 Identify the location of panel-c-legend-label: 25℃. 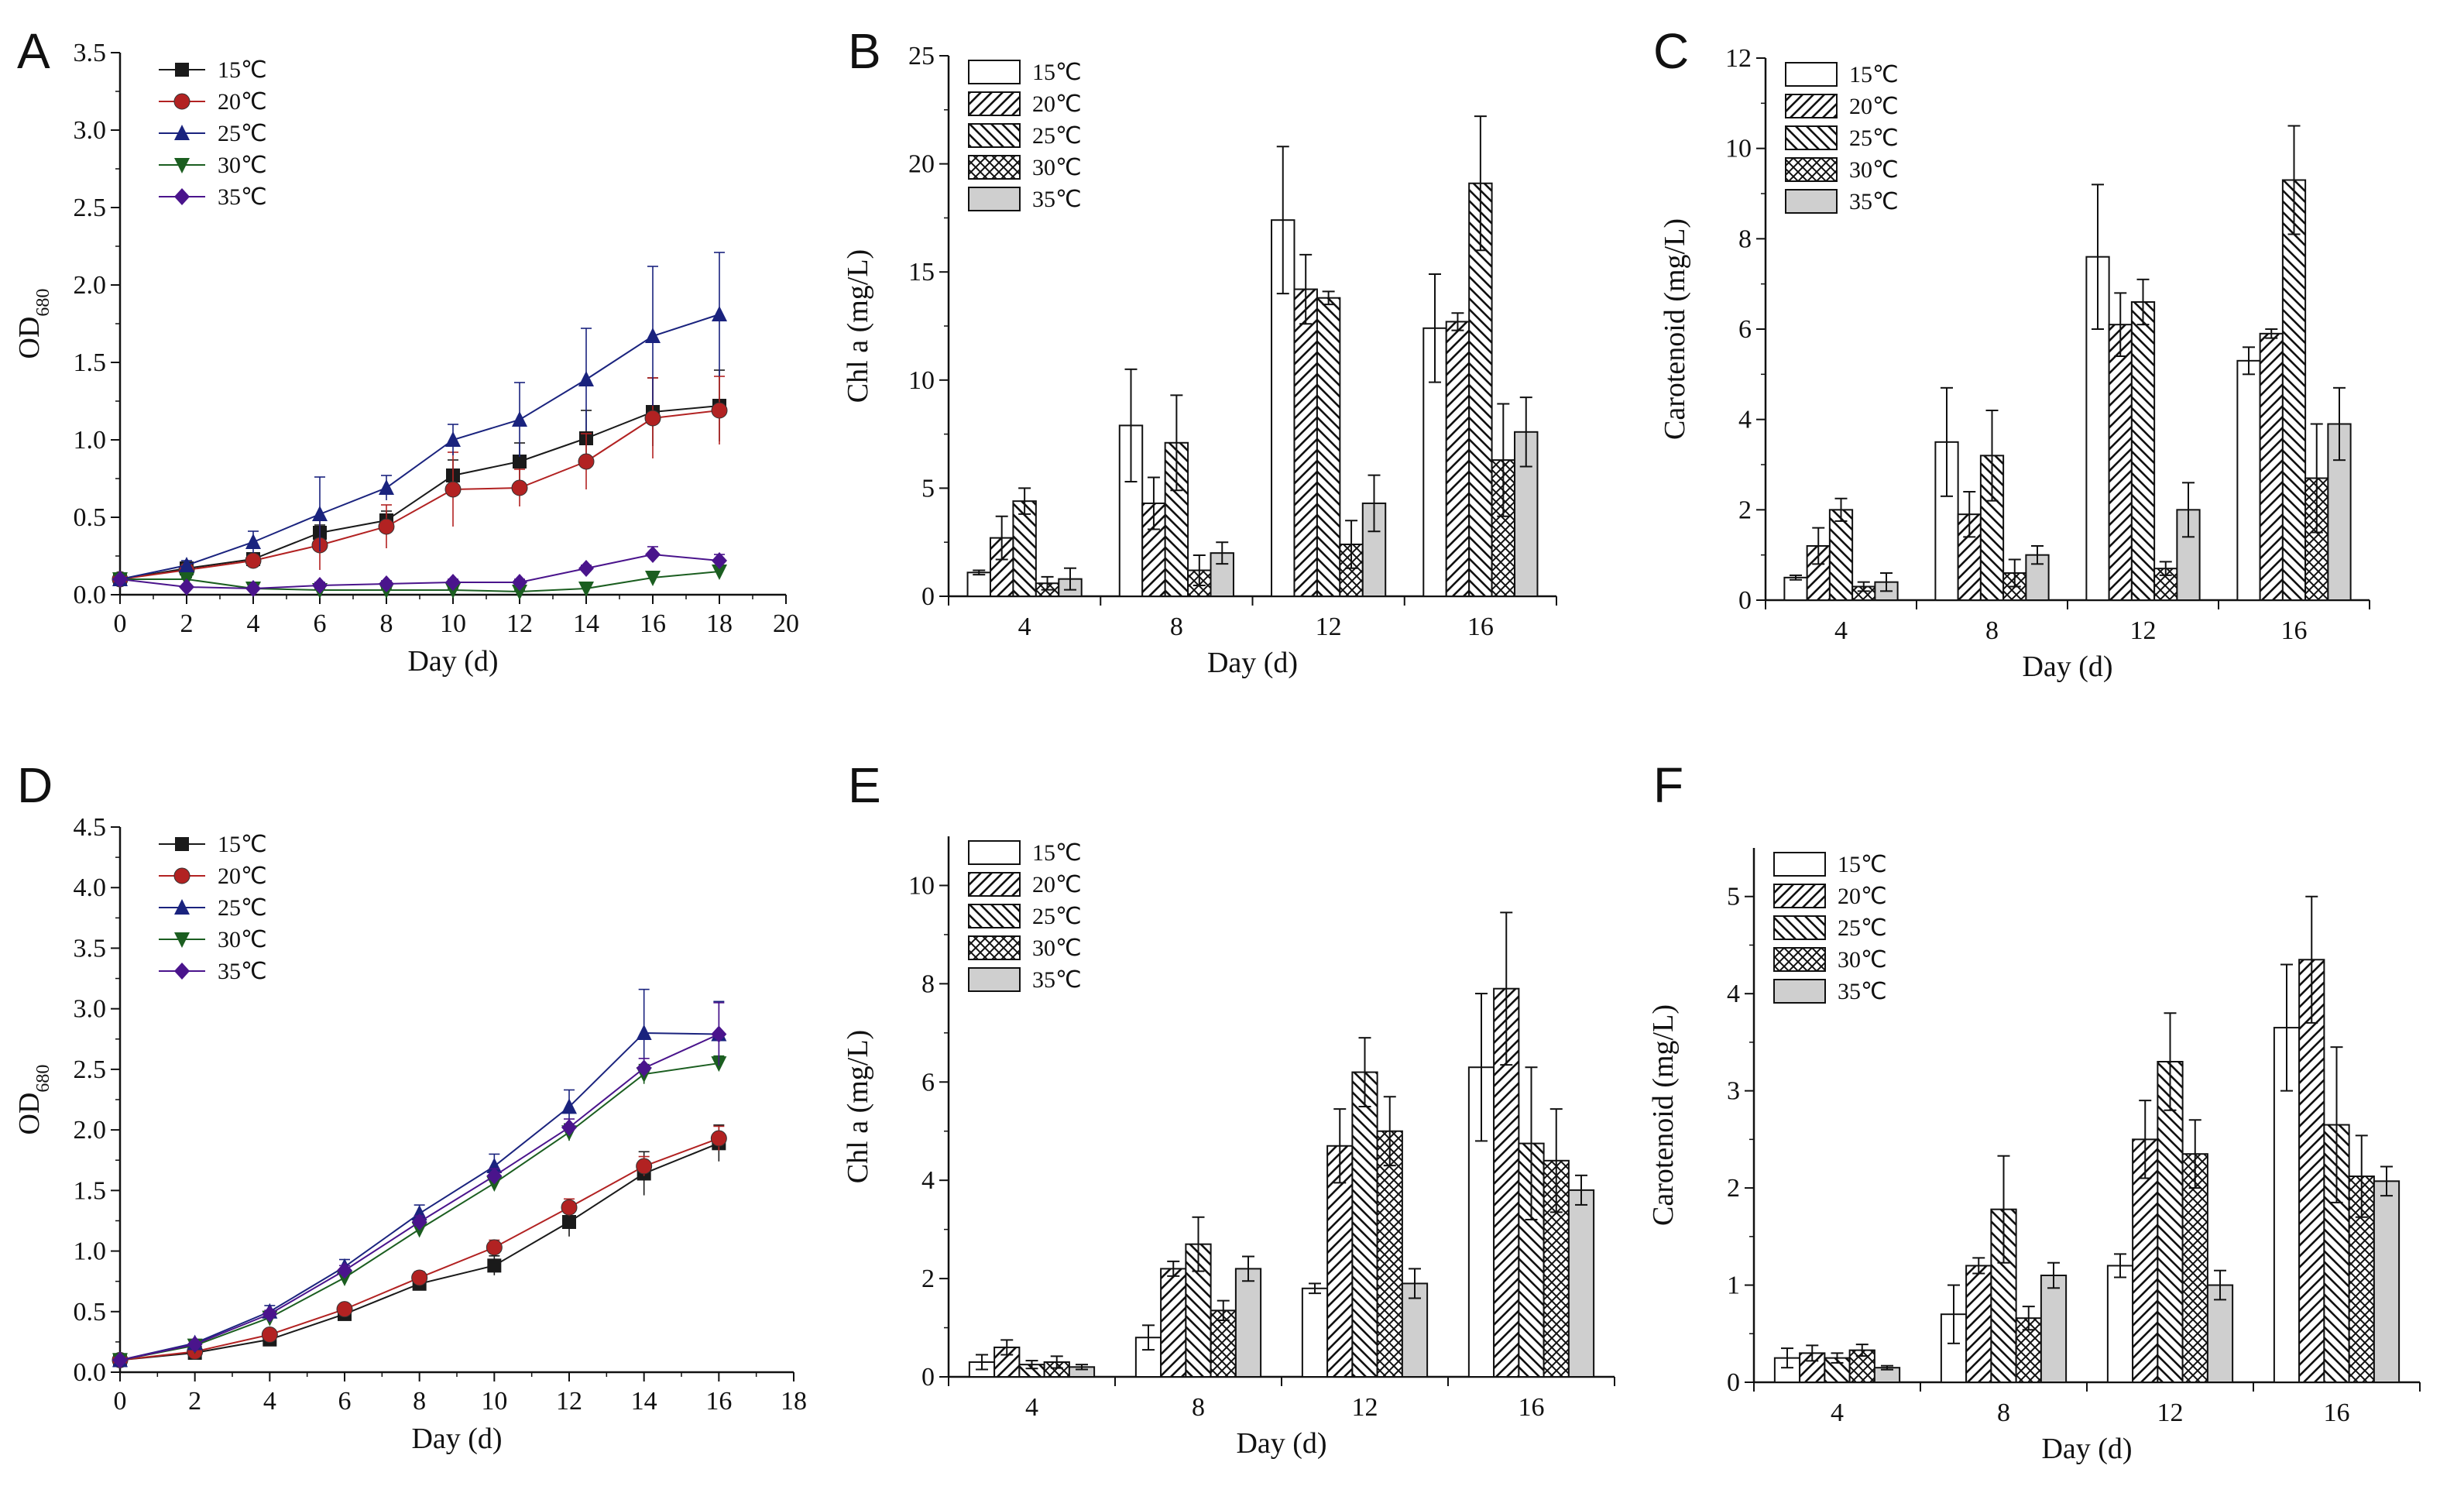
(1874, 138).